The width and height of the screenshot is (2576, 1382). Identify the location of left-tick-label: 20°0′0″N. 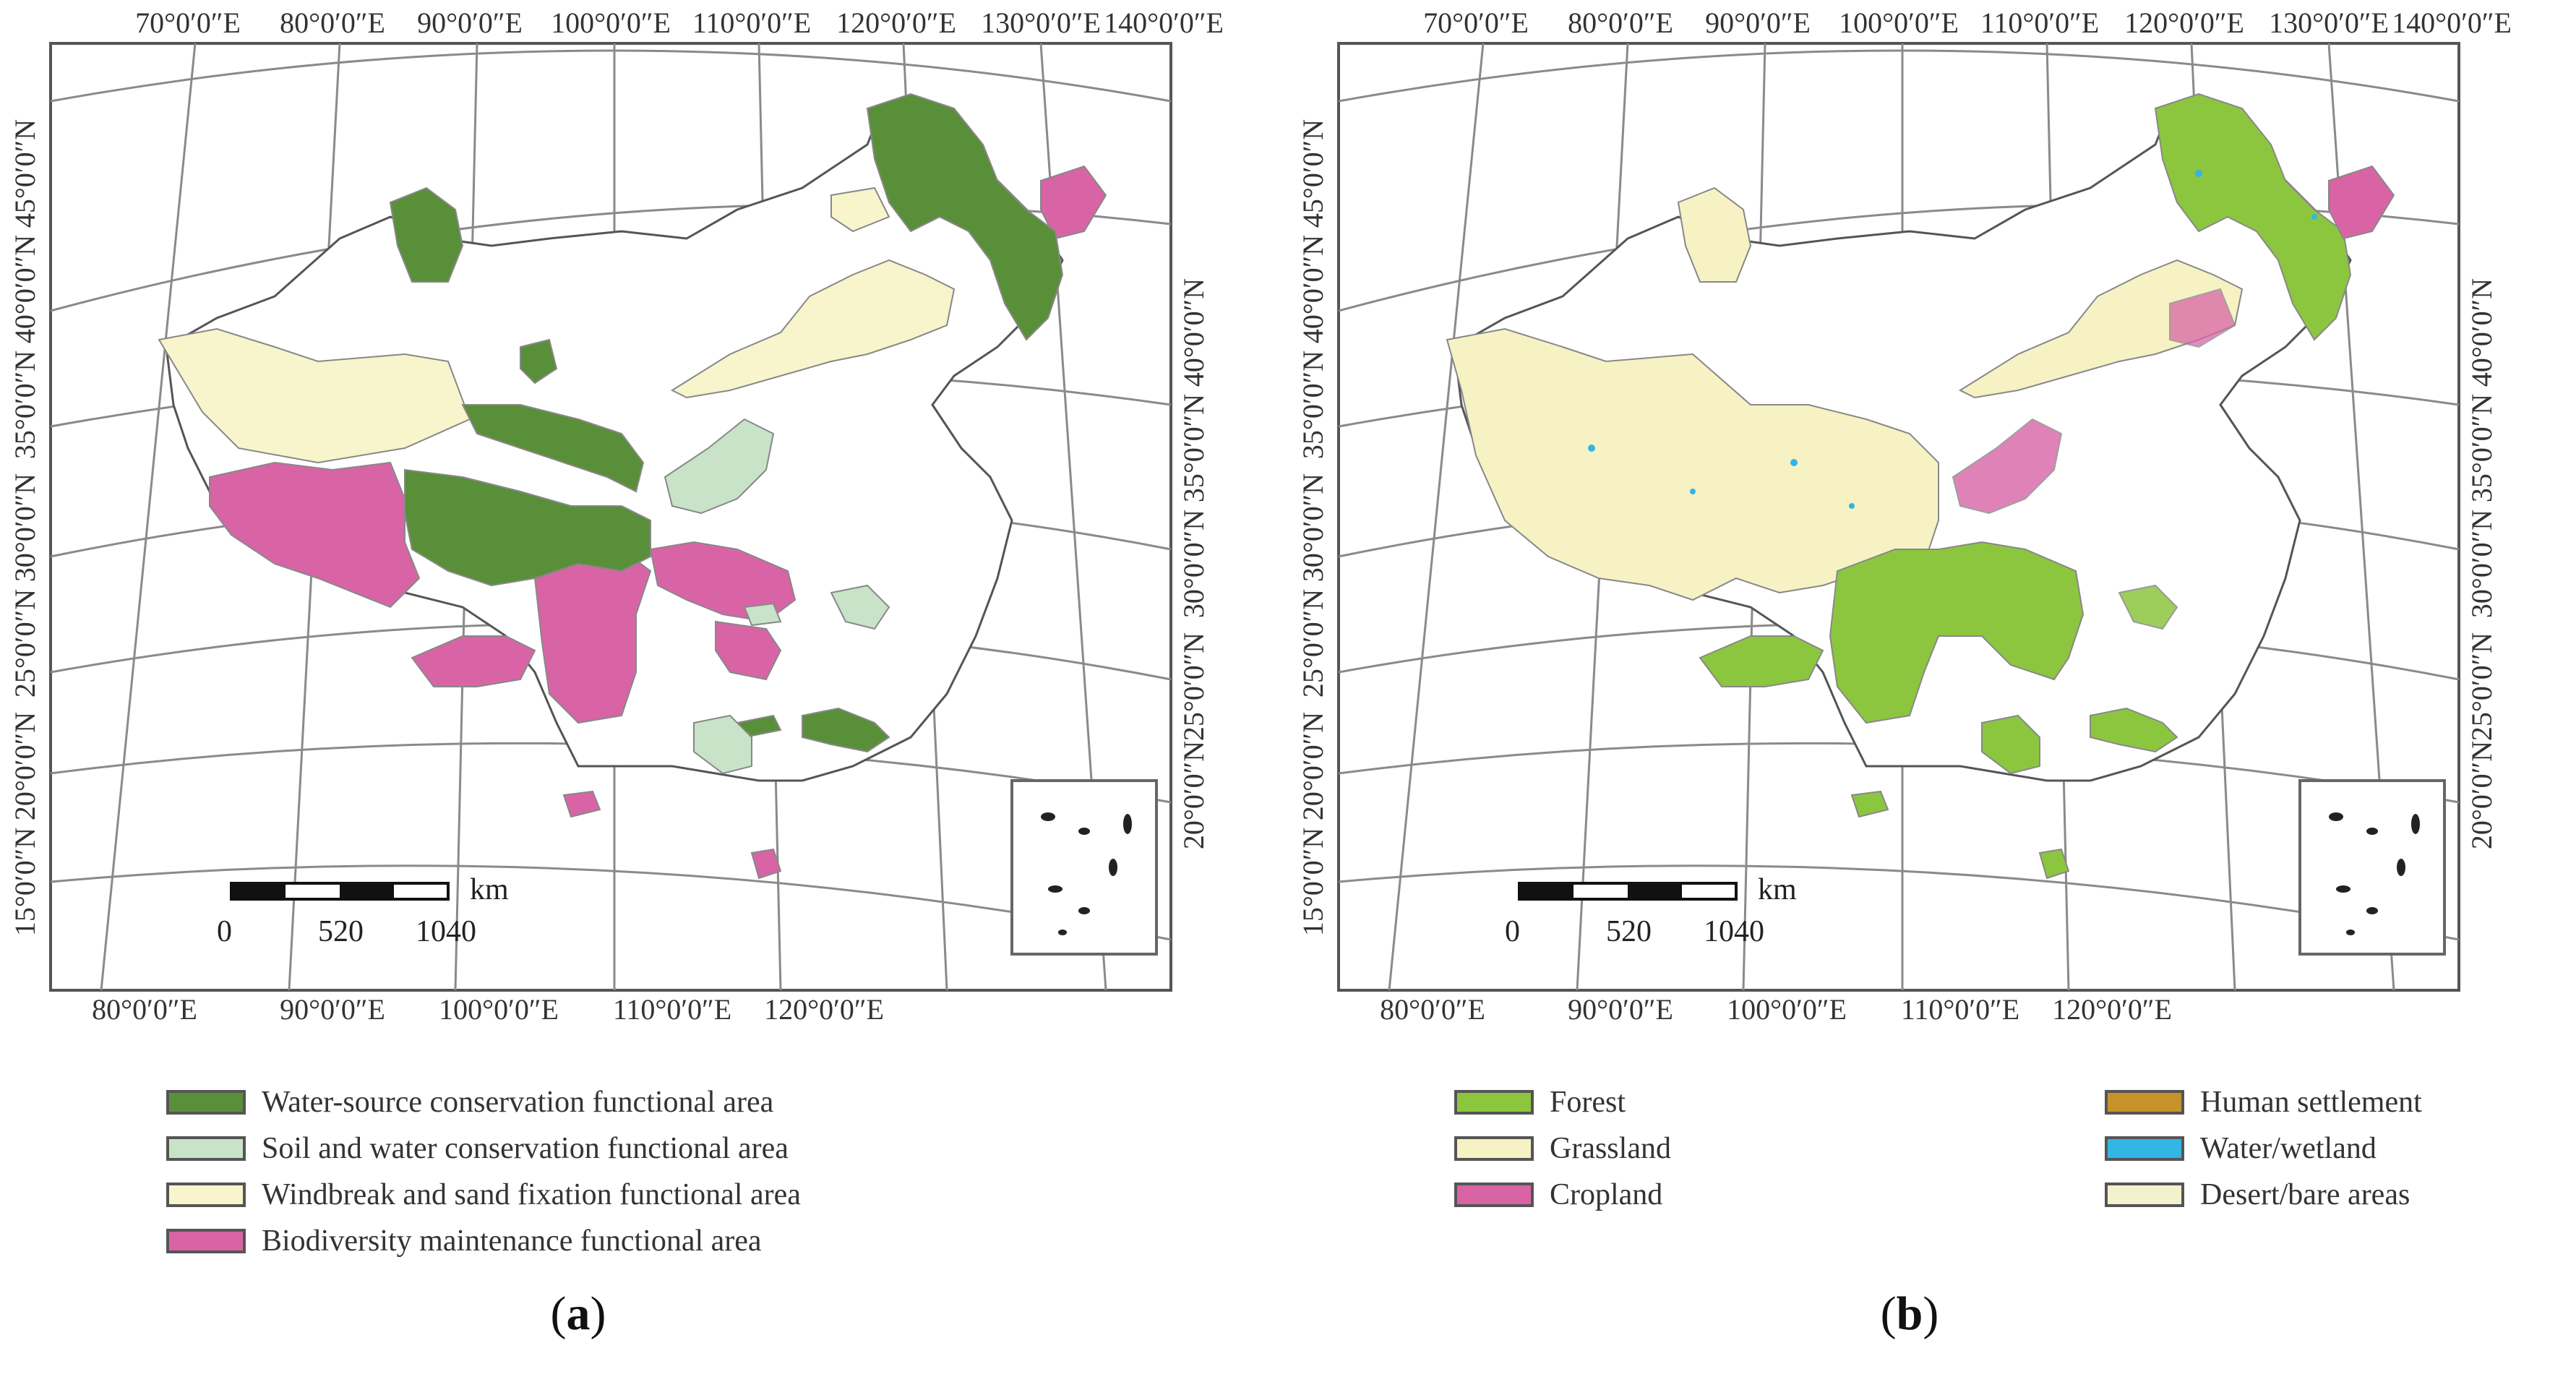
(1313, 766).